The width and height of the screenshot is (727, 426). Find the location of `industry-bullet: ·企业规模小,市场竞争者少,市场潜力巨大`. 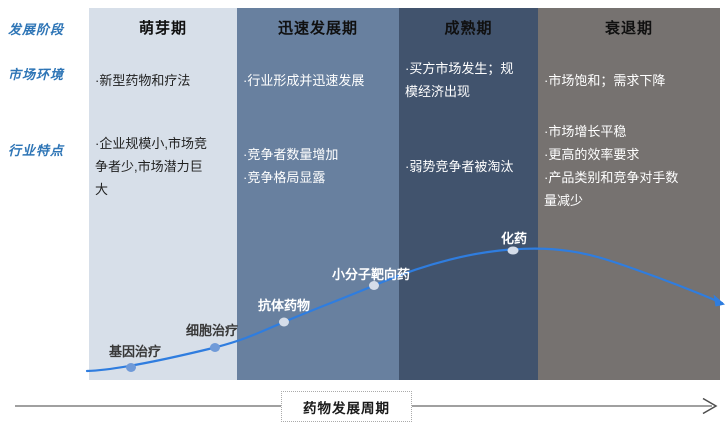

industry-bullet: ·企业规模小,市场竞争者少,市场潜力巨大 is located at coordinates (151, 166).